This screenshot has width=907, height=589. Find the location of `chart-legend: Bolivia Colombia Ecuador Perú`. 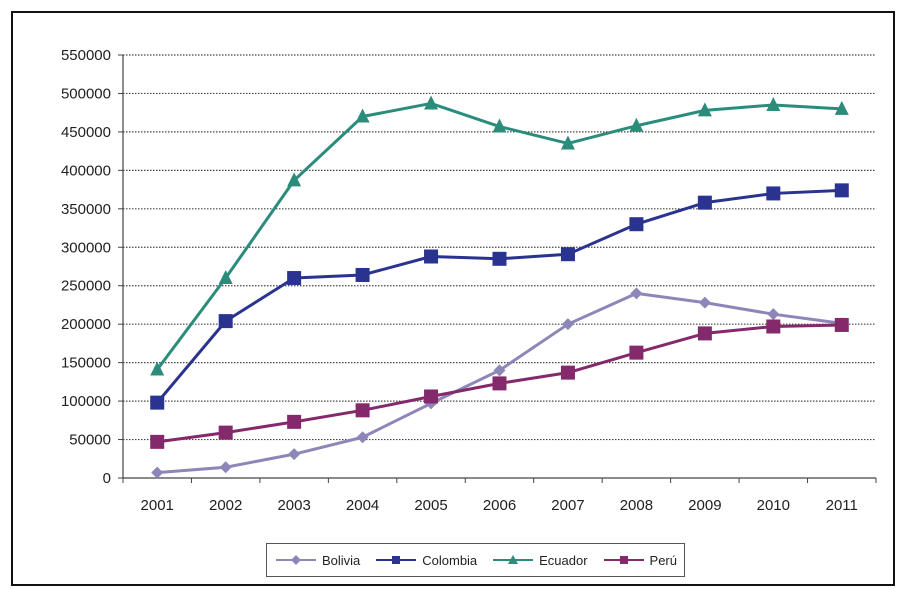

chart-legend: Bolivia Colombia Ecuador Perú is located at coordinates (475, 560).